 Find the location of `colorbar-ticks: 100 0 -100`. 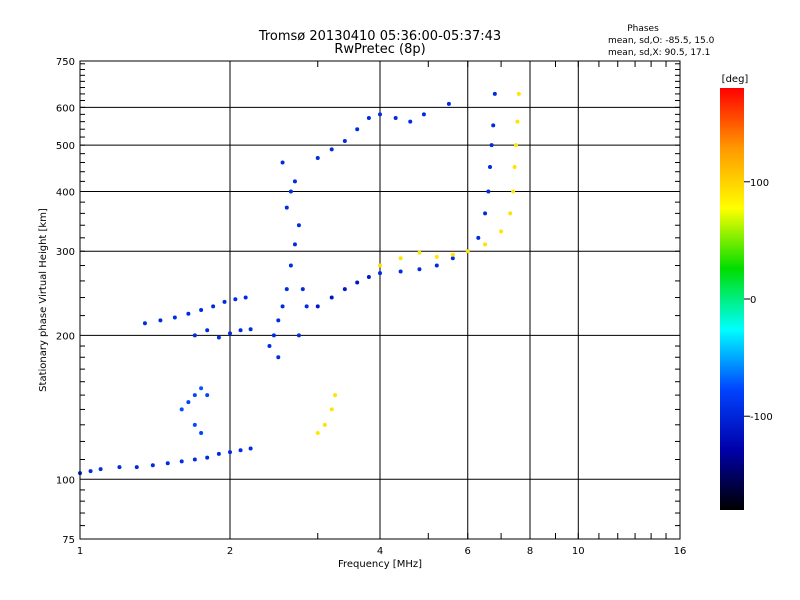

colorbar-ticks: 100 0 -100 is located at coordinates (758, 300).